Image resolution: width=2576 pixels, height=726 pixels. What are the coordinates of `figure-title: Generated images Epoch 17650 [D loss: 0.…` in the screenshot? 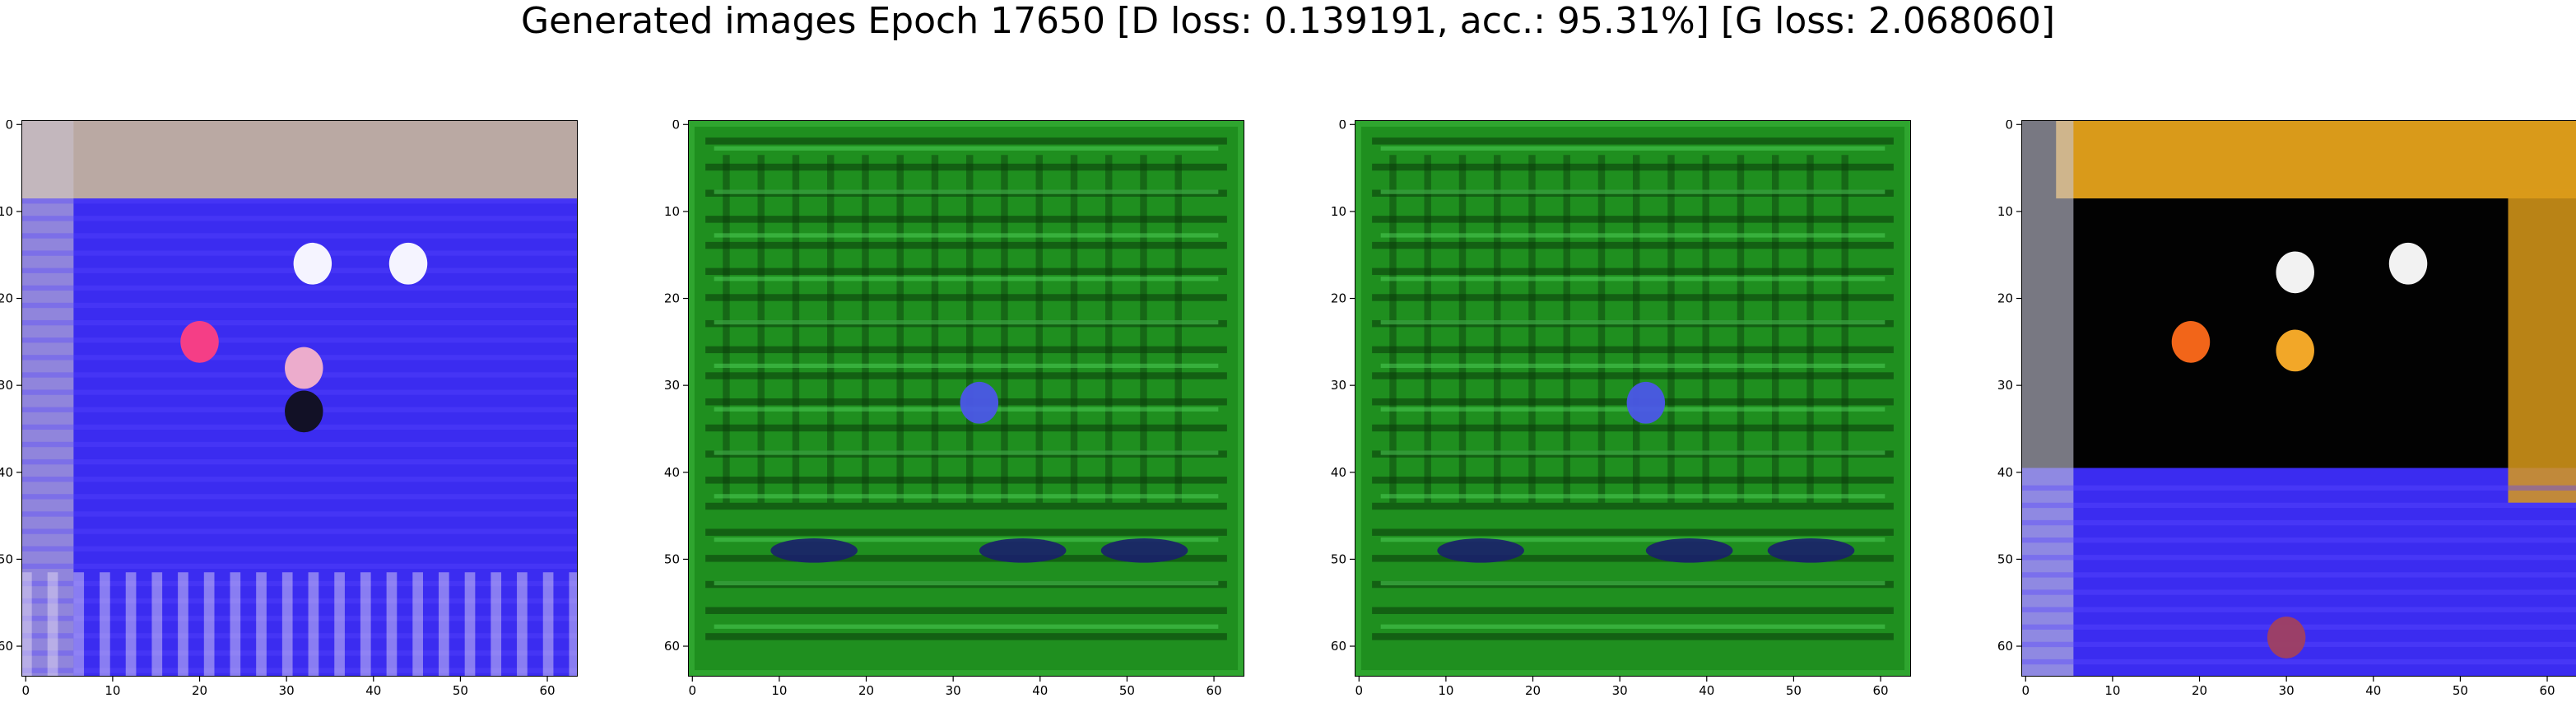 It's located at (1288, 21).